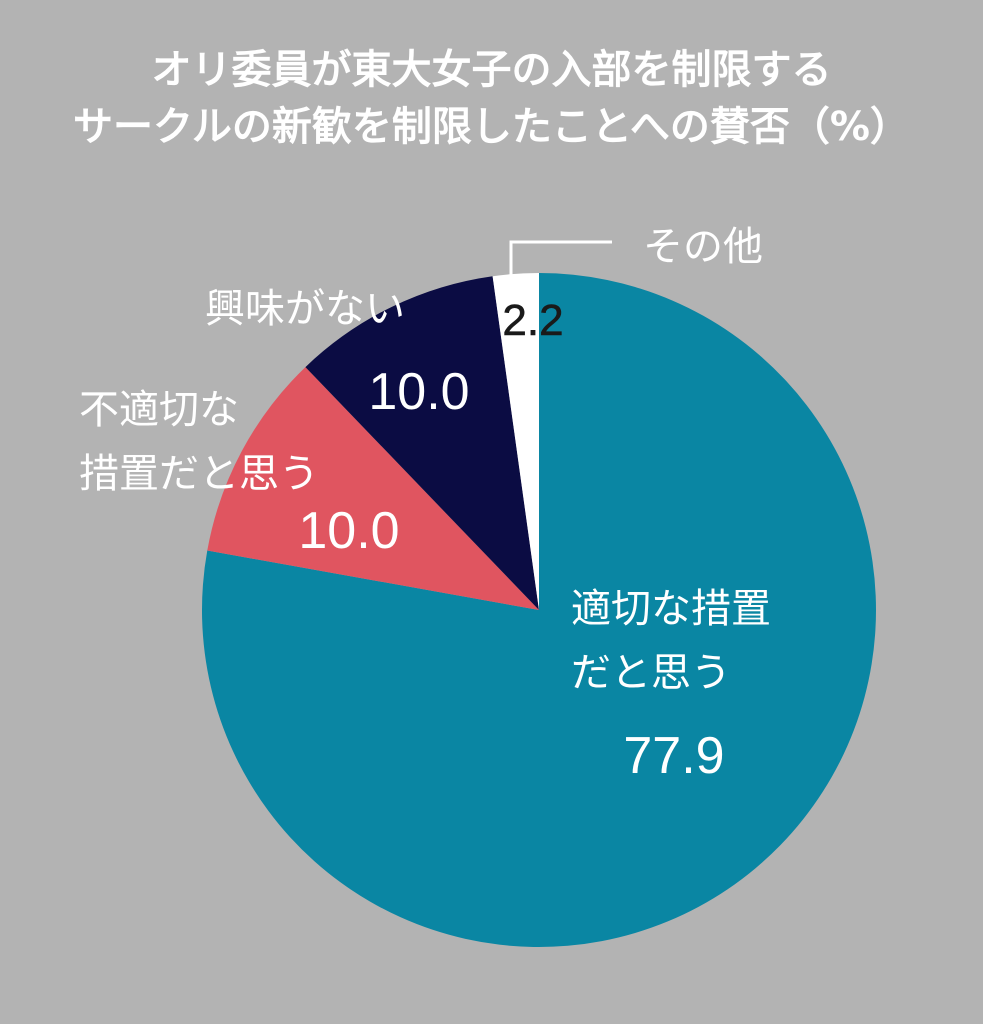  Describe the element at coordinates (305, 309) in the screenshot. I see `slice-label-not-interested: 興味がない` at that location.